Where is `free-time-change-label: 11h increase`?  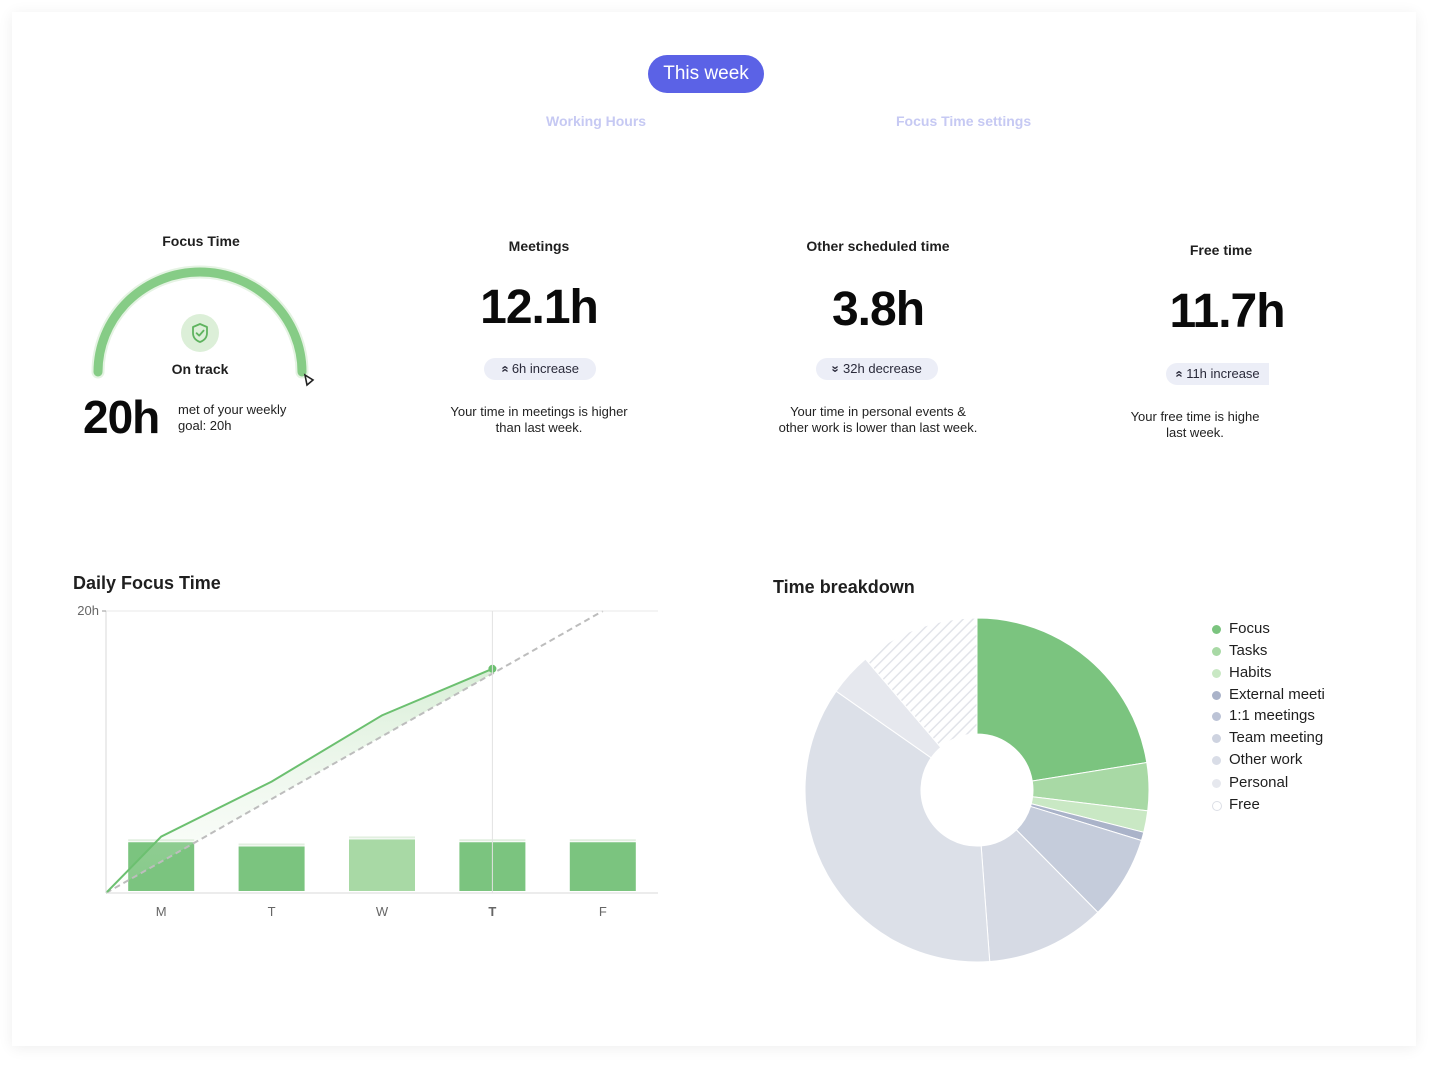 free-time-change-label: 11h increase is located at coordinates (1223, 373).